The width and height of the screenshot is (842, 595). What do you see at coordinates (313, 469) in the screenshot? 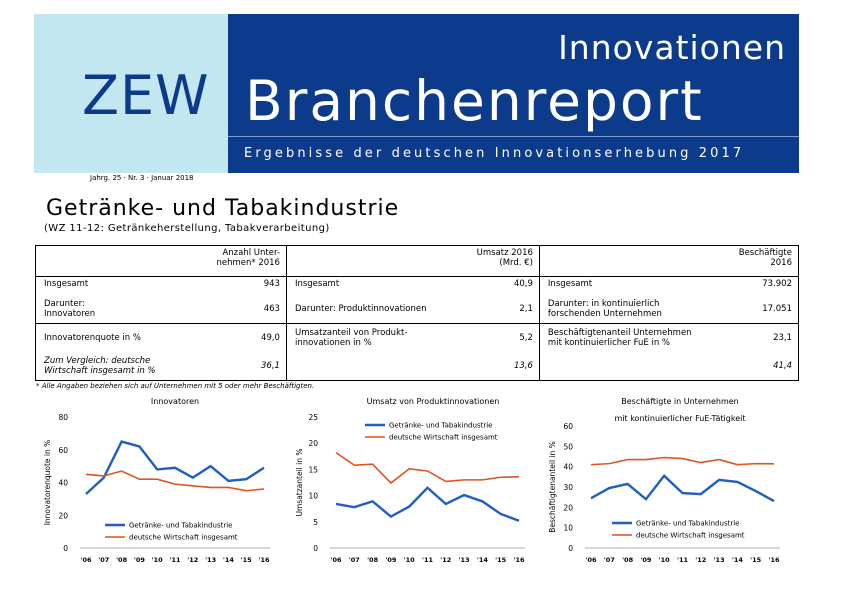
I see `chart2-y-tick: 15` at bounding box center [313, 469].